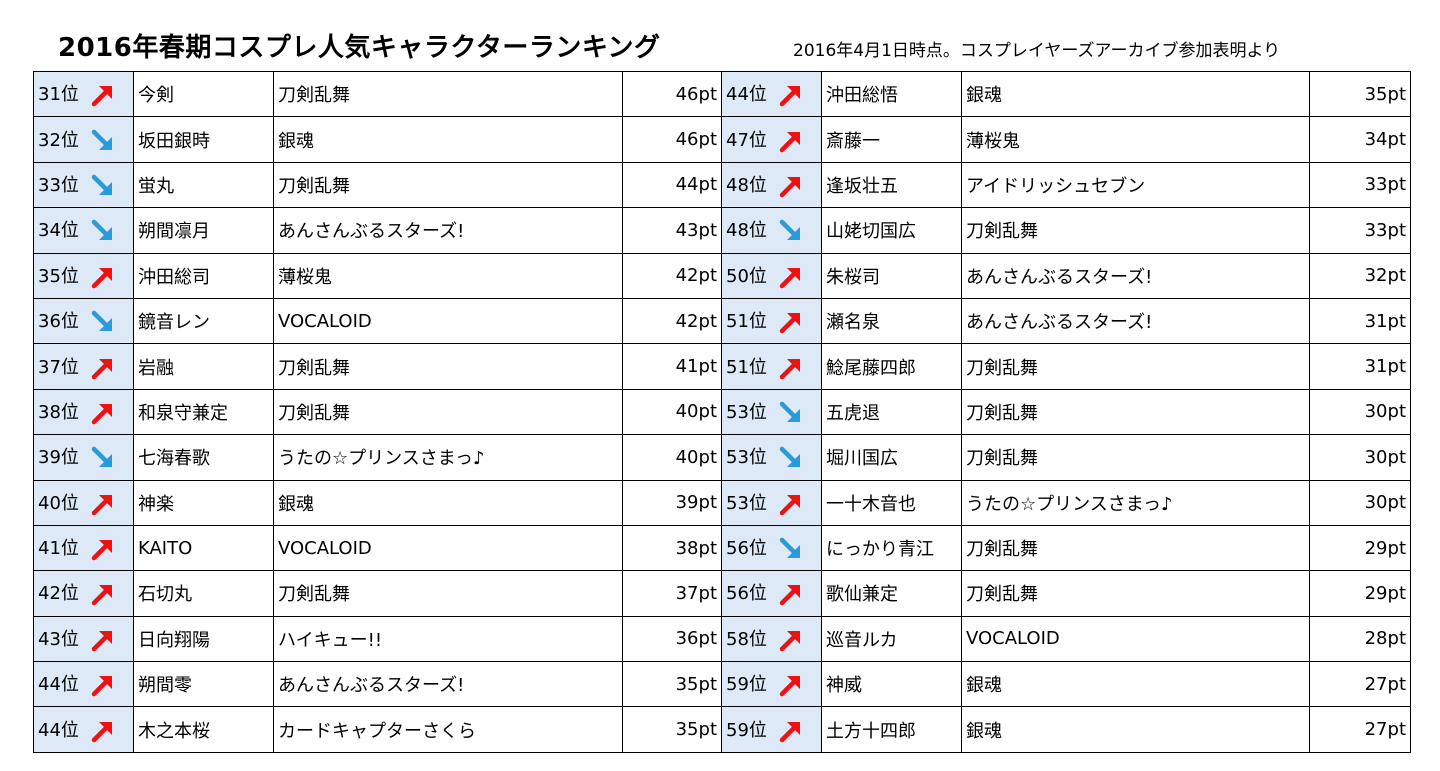  Describe the element at coordinates (203, 548) in the screenshot. I see `character-name: KAITO` at that location.